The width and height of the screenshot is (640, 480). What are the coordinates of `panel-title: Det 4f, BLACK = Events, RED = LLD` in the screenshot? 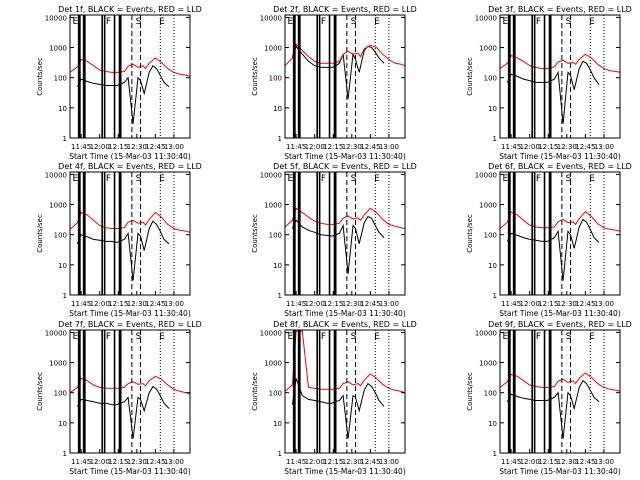 It's located at (130, 166).